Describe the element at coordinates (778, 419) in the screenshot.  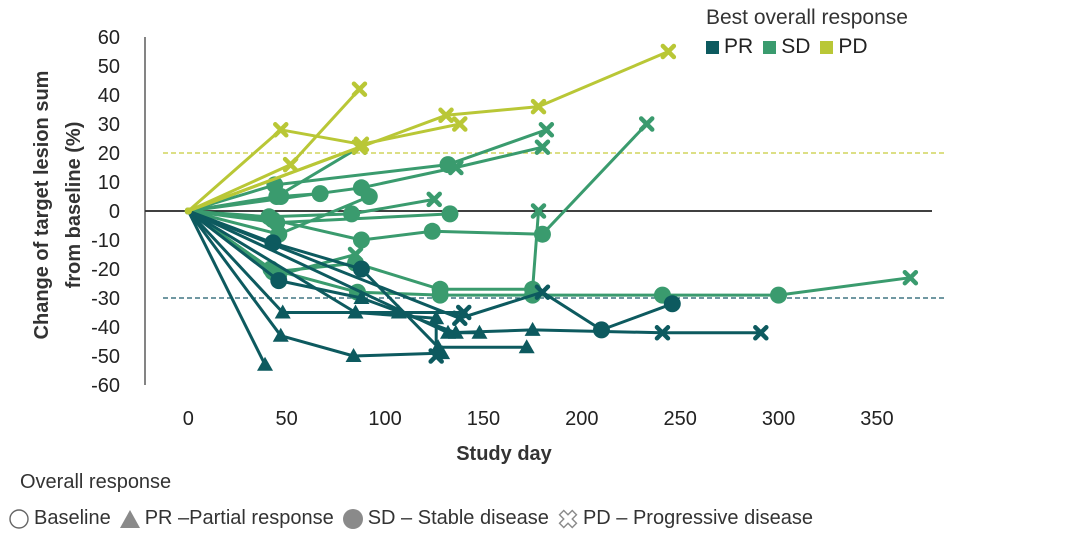
I see `x-tick-label: 300` at that location.